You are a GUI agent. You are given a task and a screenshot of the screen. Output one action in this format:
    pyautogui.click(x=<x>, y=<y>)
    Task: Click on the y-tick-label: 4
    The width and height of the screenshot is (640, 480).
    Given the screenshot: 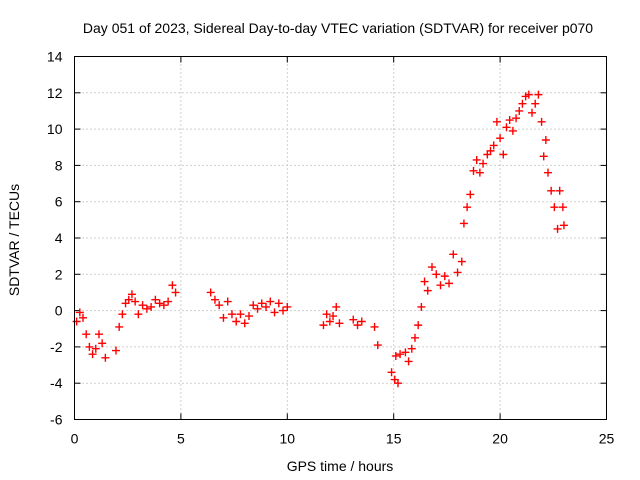 What is the action you would take?
    pyautogui.click(x=59, y=238)
    